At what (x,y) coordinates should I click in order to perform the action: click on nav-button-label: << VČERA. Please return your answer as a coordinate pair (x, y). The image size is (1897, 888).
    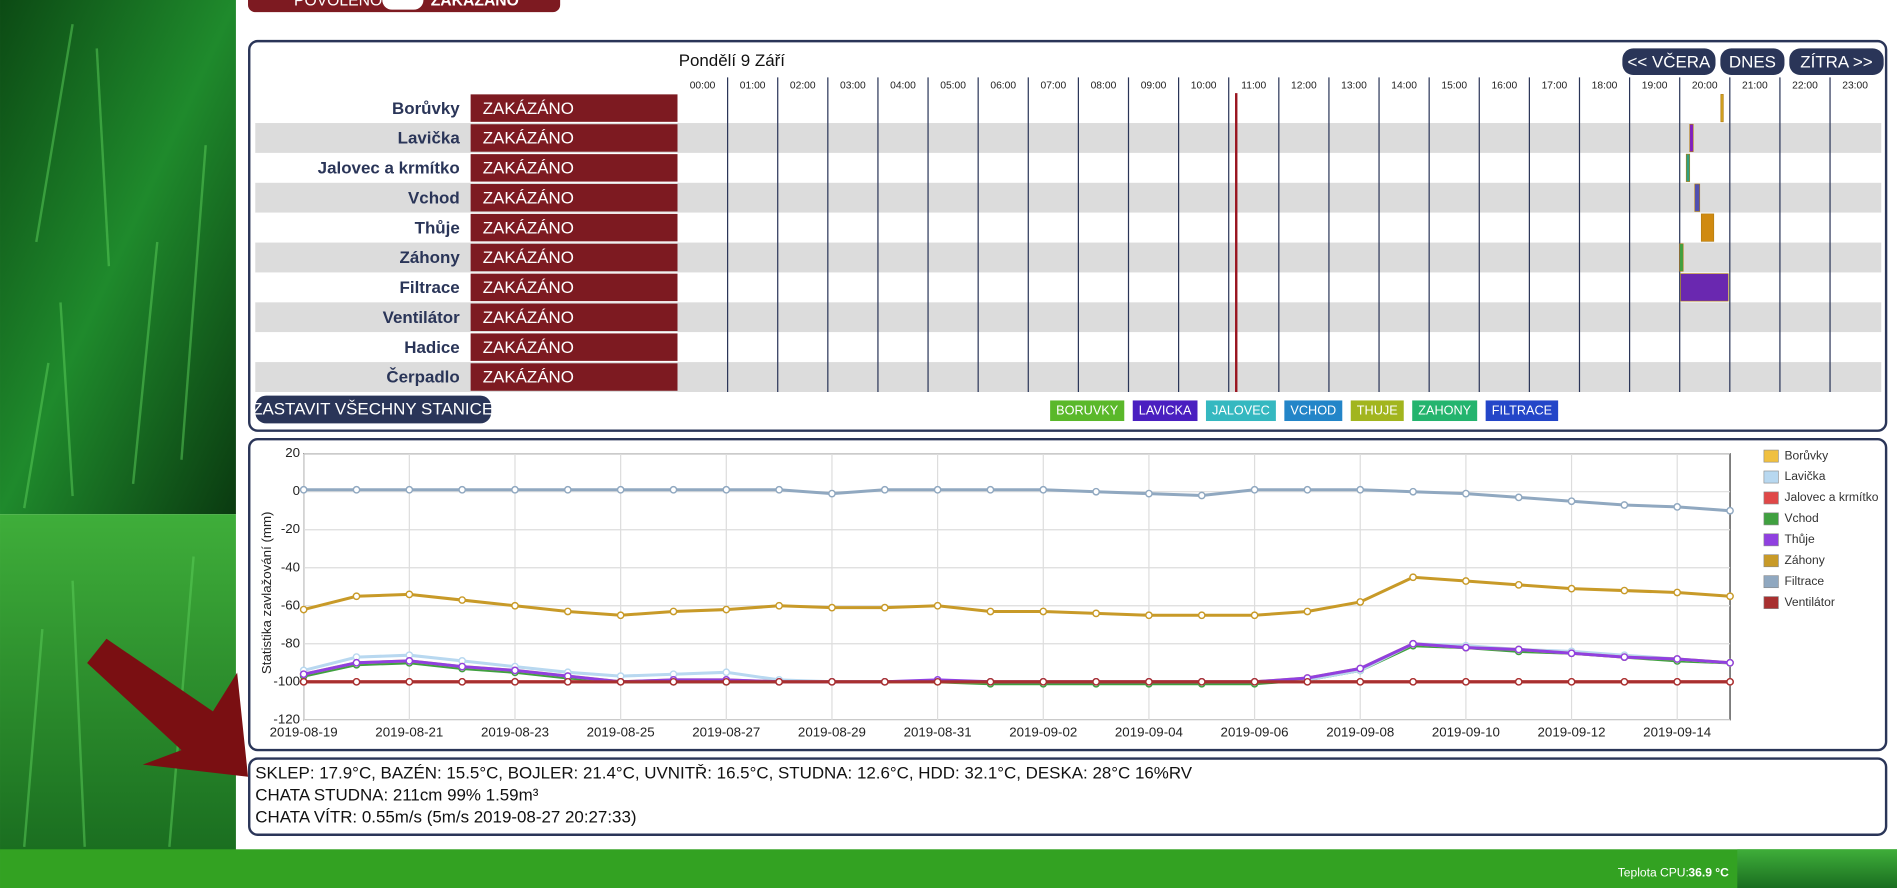
    Looking at the image, I should click on (1669, 61).